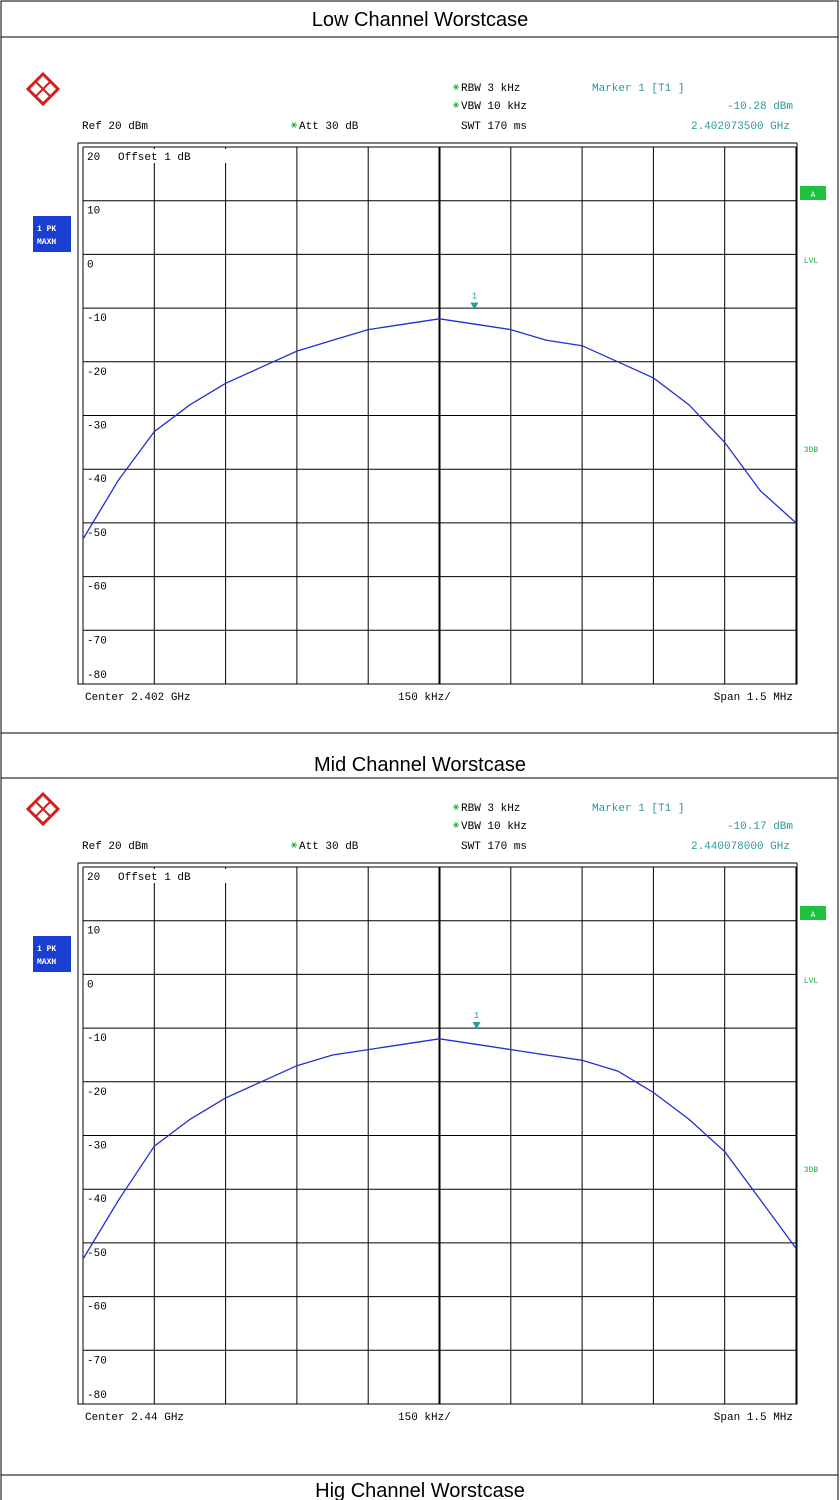 This screenshot has height=1500, width=840. Describe the element at coordinates (740, 847) in the screenshot. I see `marker-frequency: 2.440078000 GHz` at that location.